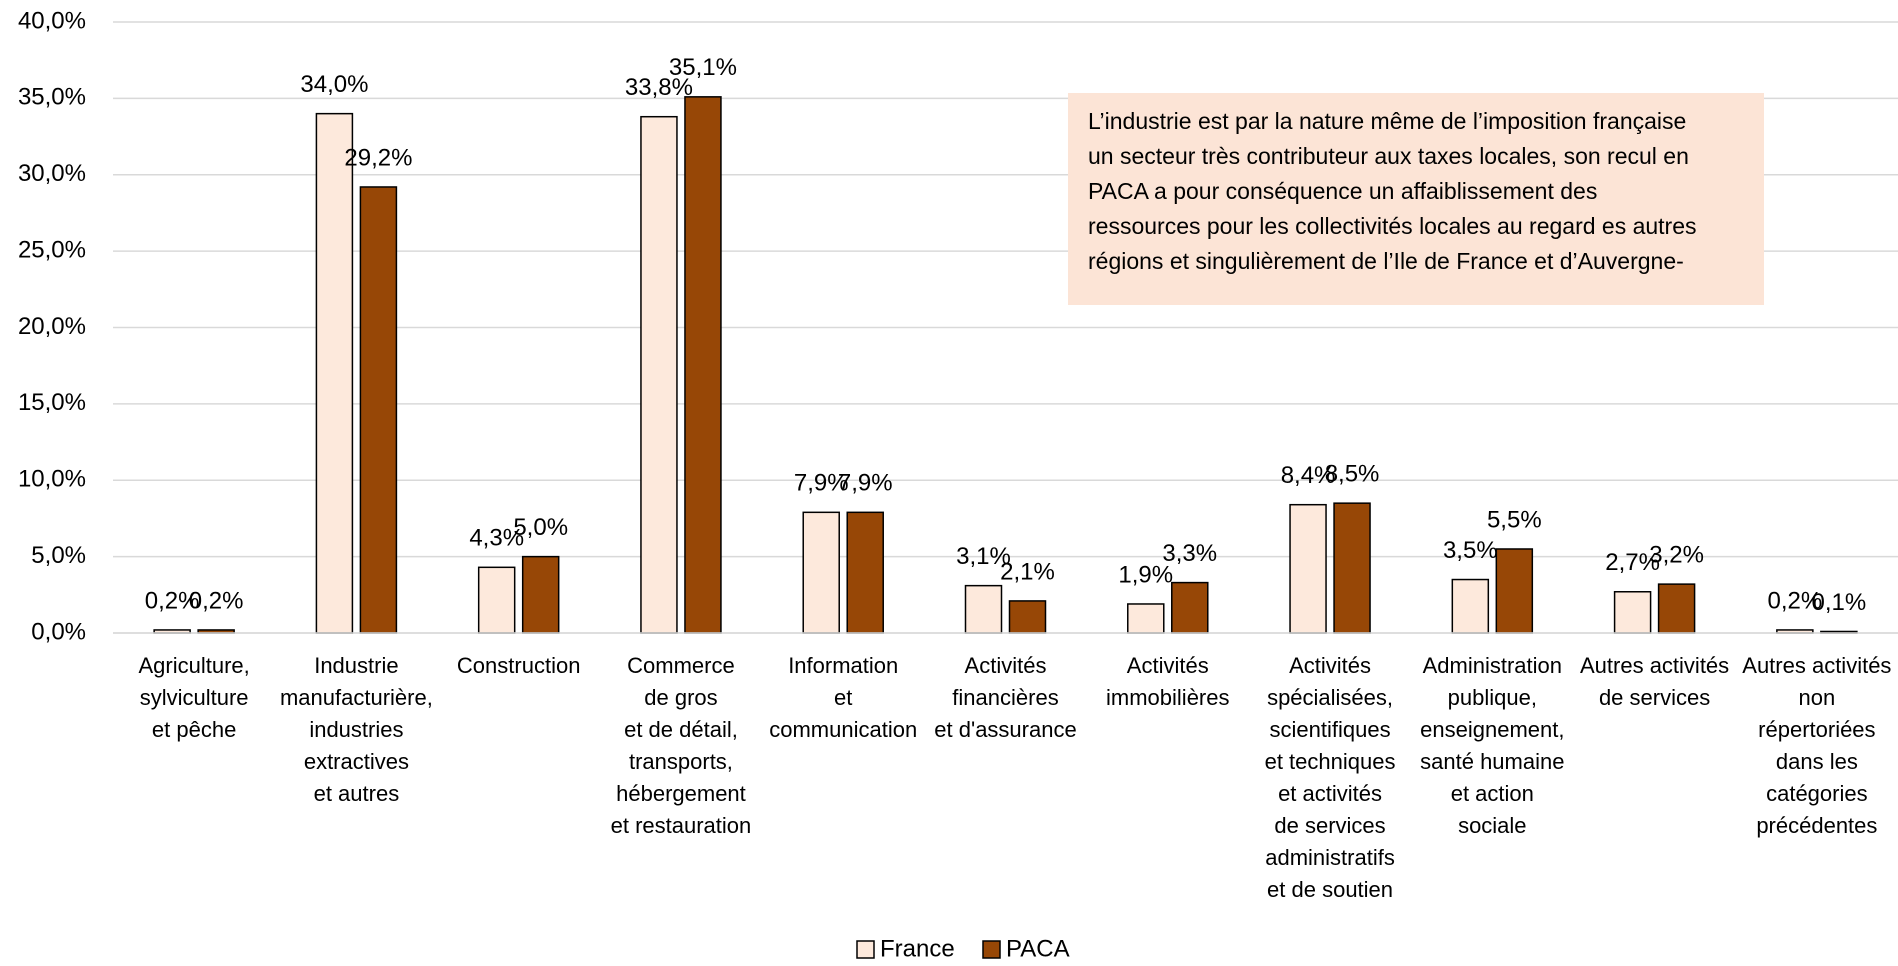 This screenshot has height=966, width=1898. What do you see at coordinates (1145, 574) in the screenshot?
I see `data-label: 1,9%` at bounding box center [1145, 574].